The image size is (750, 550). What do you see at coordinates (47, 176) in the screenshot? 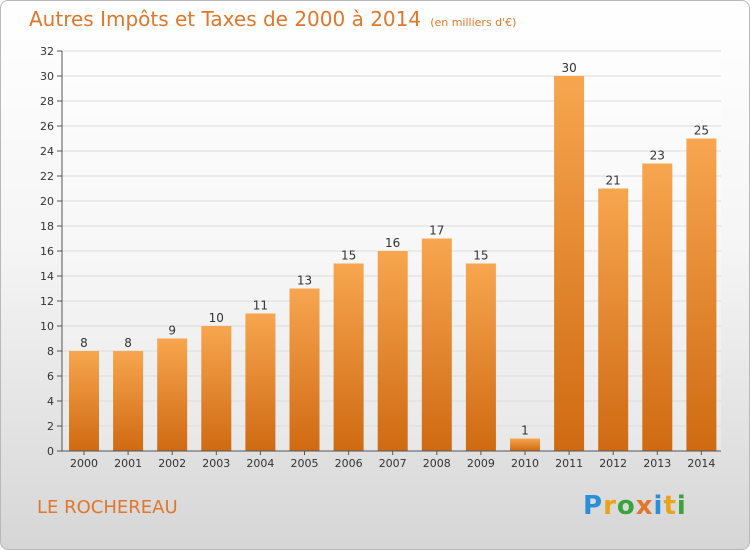
I see `y-tick-label: 22` at bounding box center [47, 176].